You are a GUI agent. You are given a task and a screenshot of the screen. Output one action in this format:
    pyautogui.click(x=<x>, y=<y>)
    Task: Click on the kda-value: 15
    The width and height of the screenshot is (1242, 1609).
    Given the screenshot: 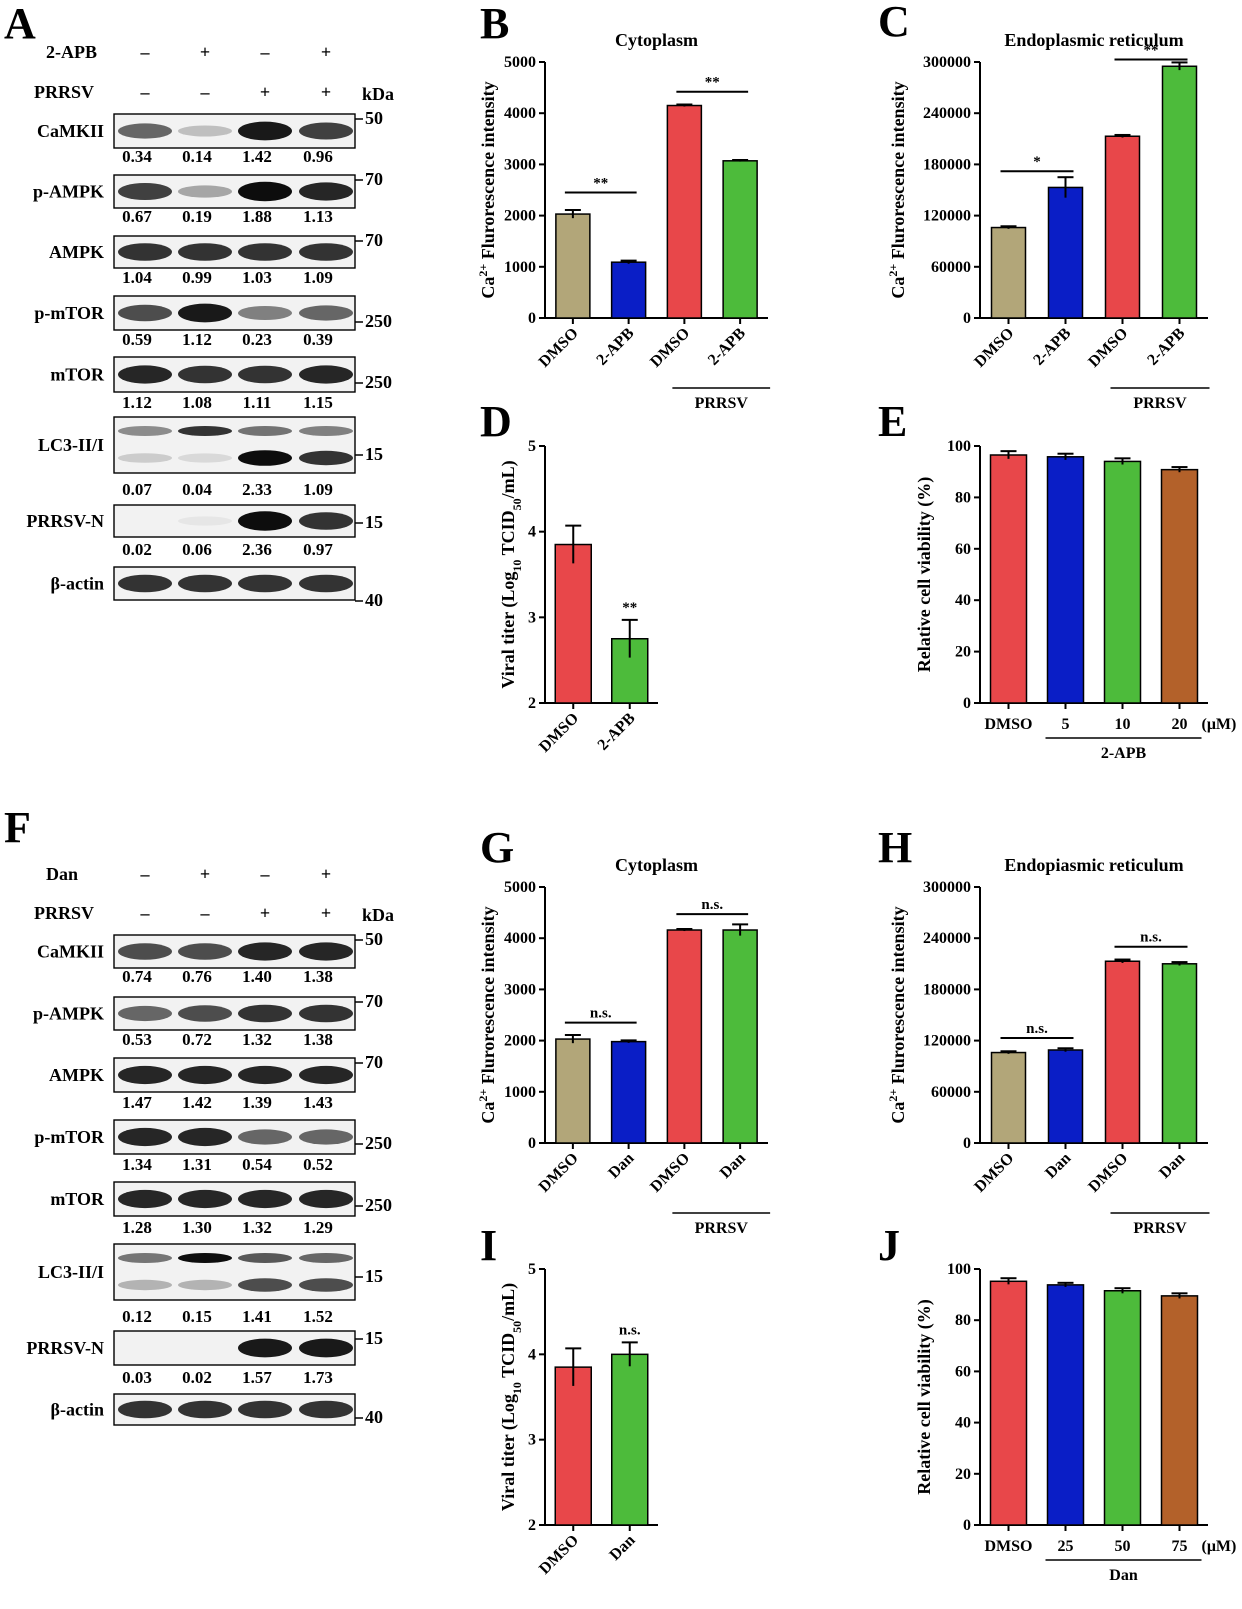 What is the action you would take?
    pyautogui.click(x=374, y=1276)
    